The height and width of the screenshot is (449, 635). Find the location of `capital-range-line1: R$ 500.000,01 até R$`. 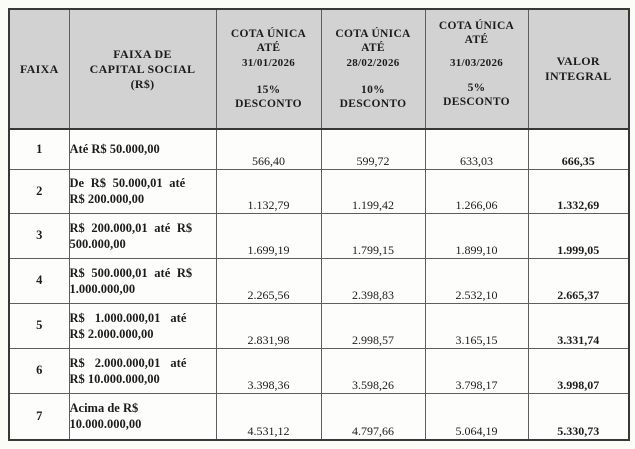

capital-range-line1: R$ 500.000,01 até R$ is located at coordinates (131, 272).